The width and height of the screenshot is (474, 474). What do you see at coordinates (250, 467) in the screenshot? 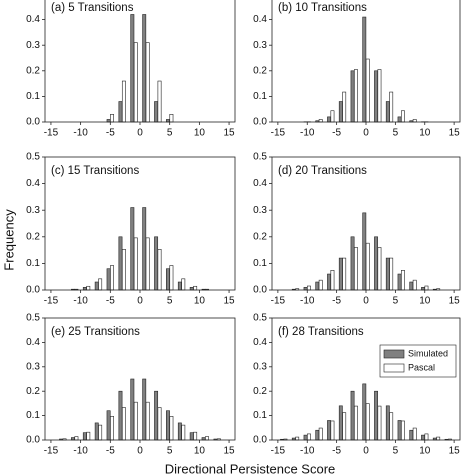
I see `x-axis-label: Directional Persistence Score` at bounding box center [250, 467].